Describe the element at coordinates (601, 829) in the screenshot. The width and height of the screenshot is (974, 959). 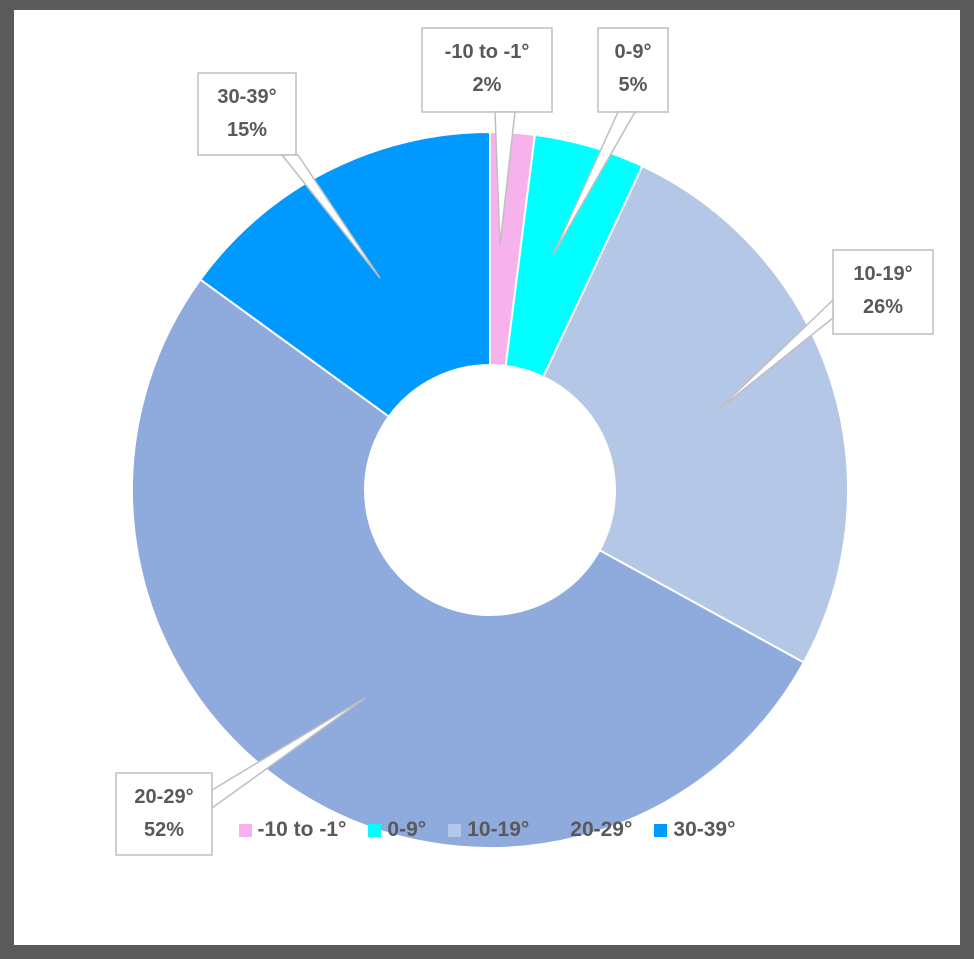
I see `legend-label: 20-29°` at that location.